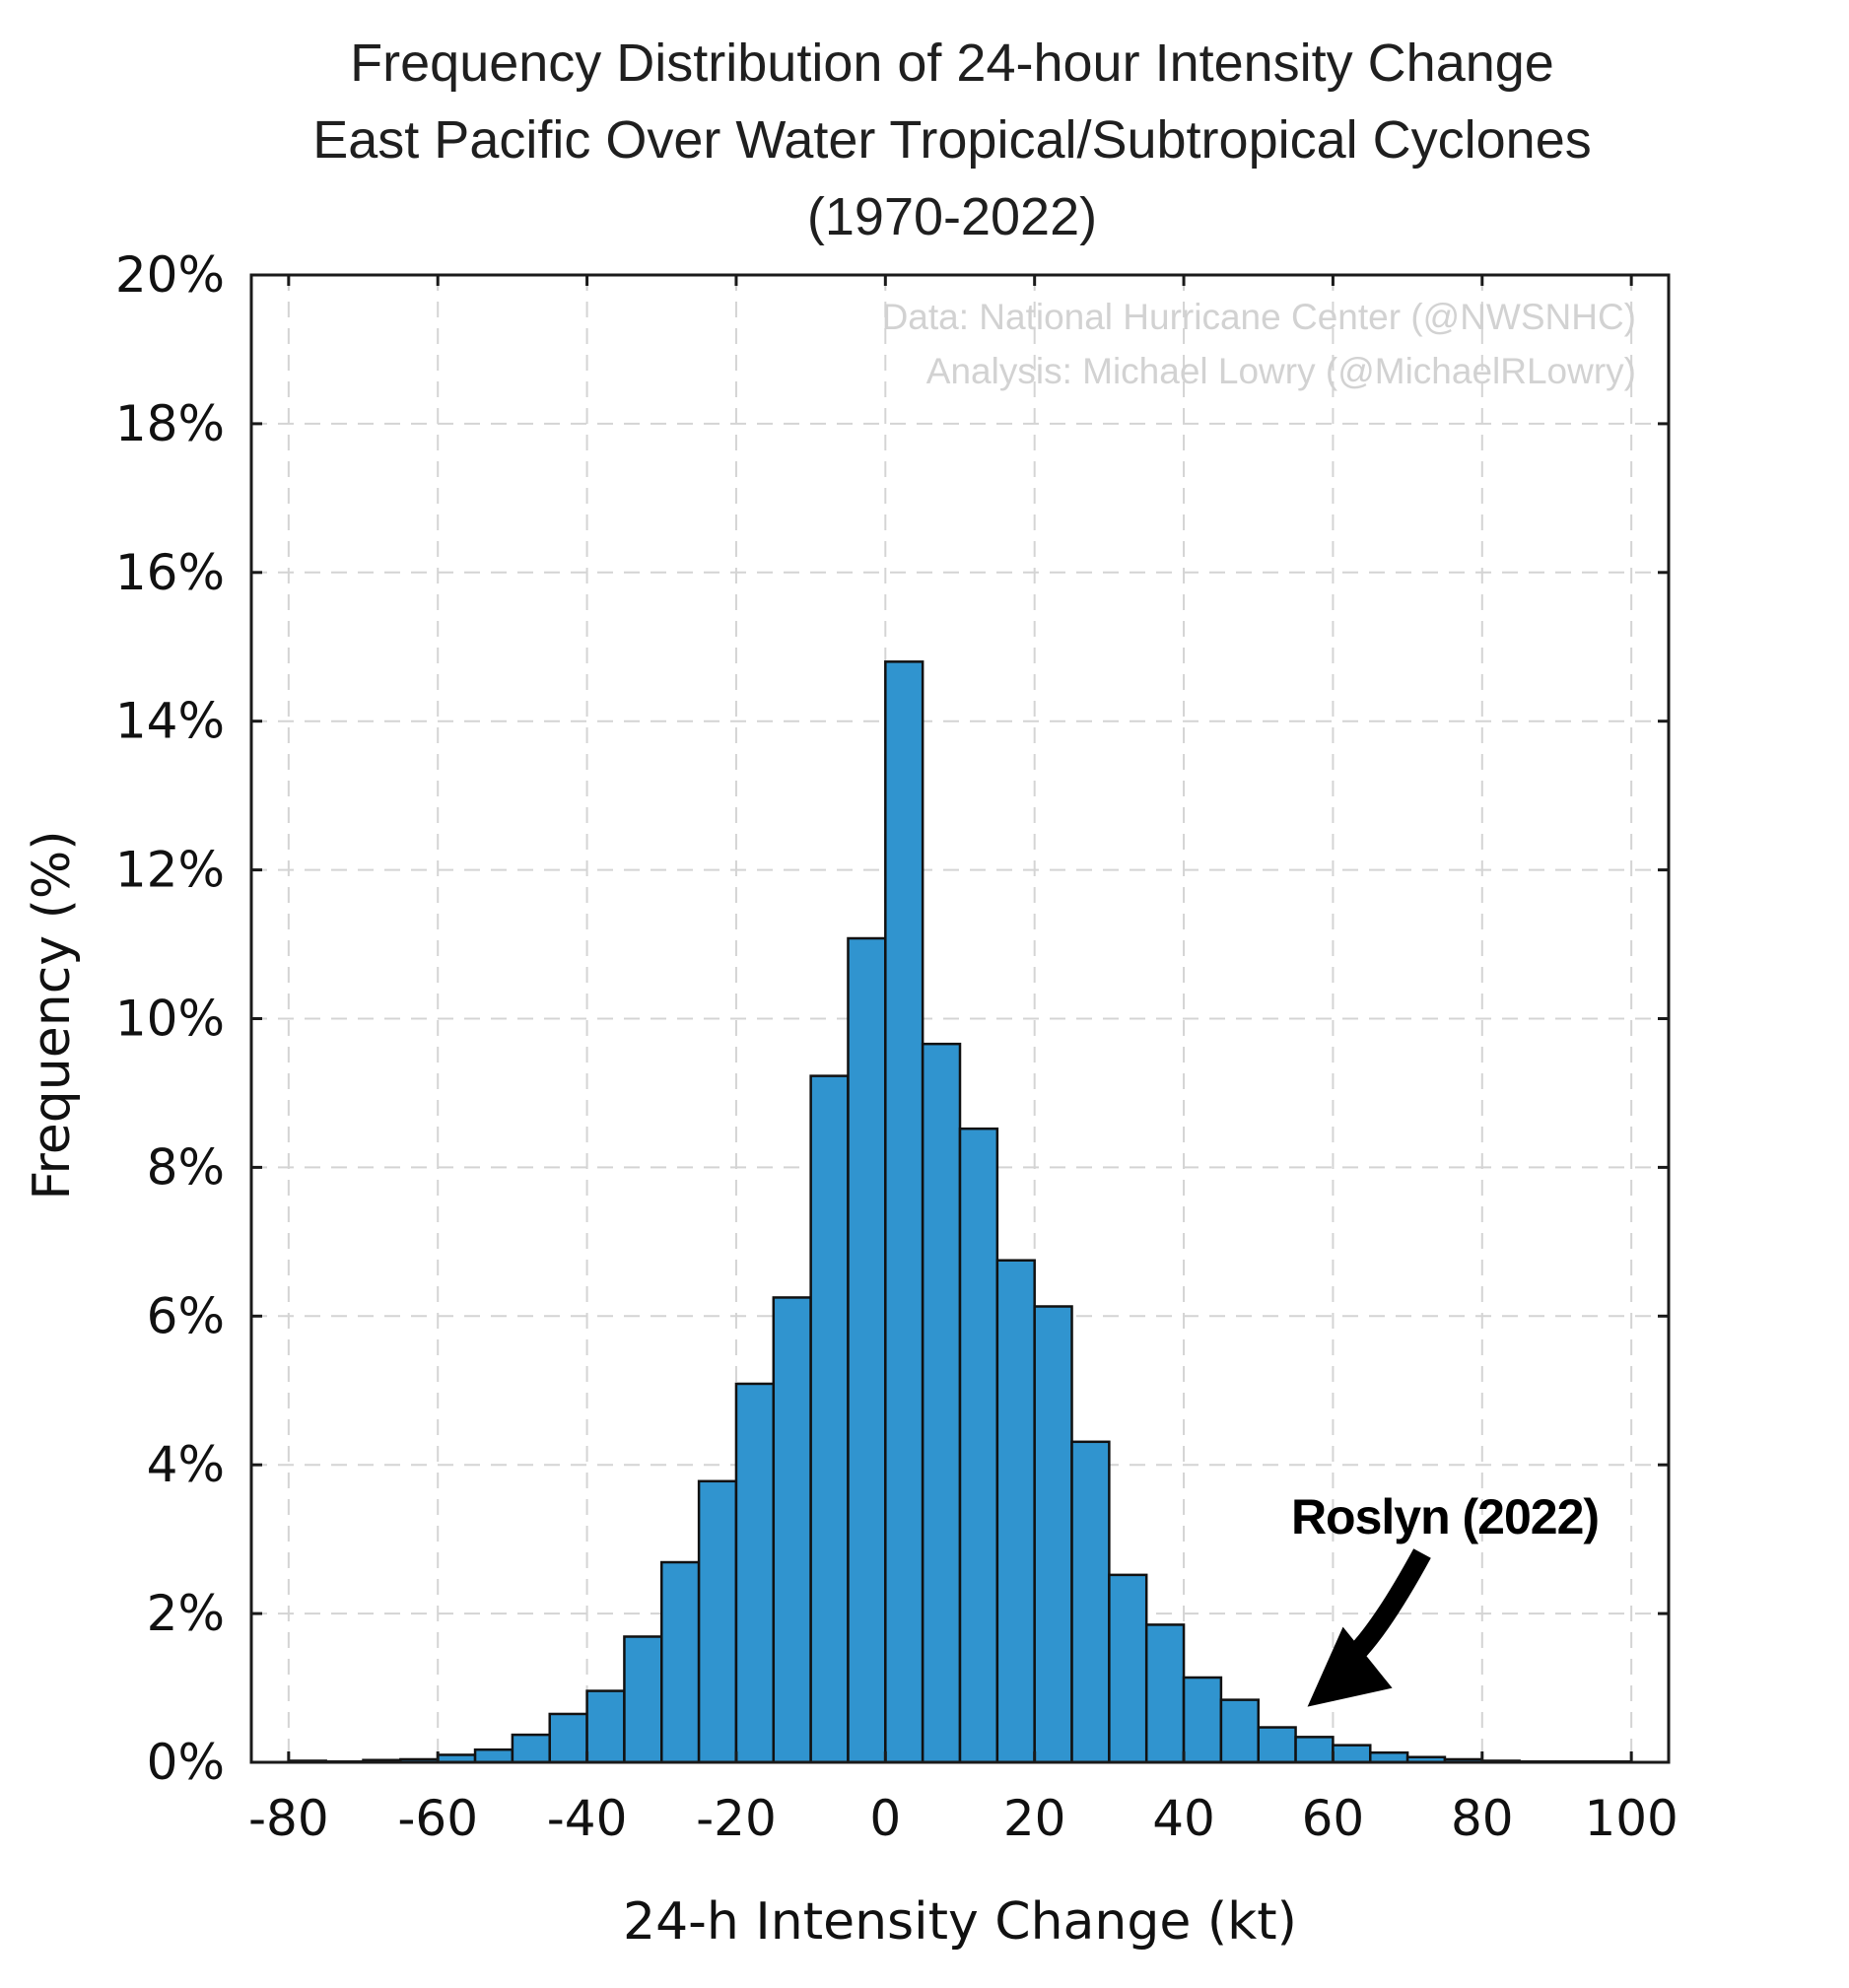 This screenshot has height=1988, width=1849. What do you see at coordinates (170, 572) in the screenshot?
I see `y-tick-label: 16%` at bounding box center [170, 572].